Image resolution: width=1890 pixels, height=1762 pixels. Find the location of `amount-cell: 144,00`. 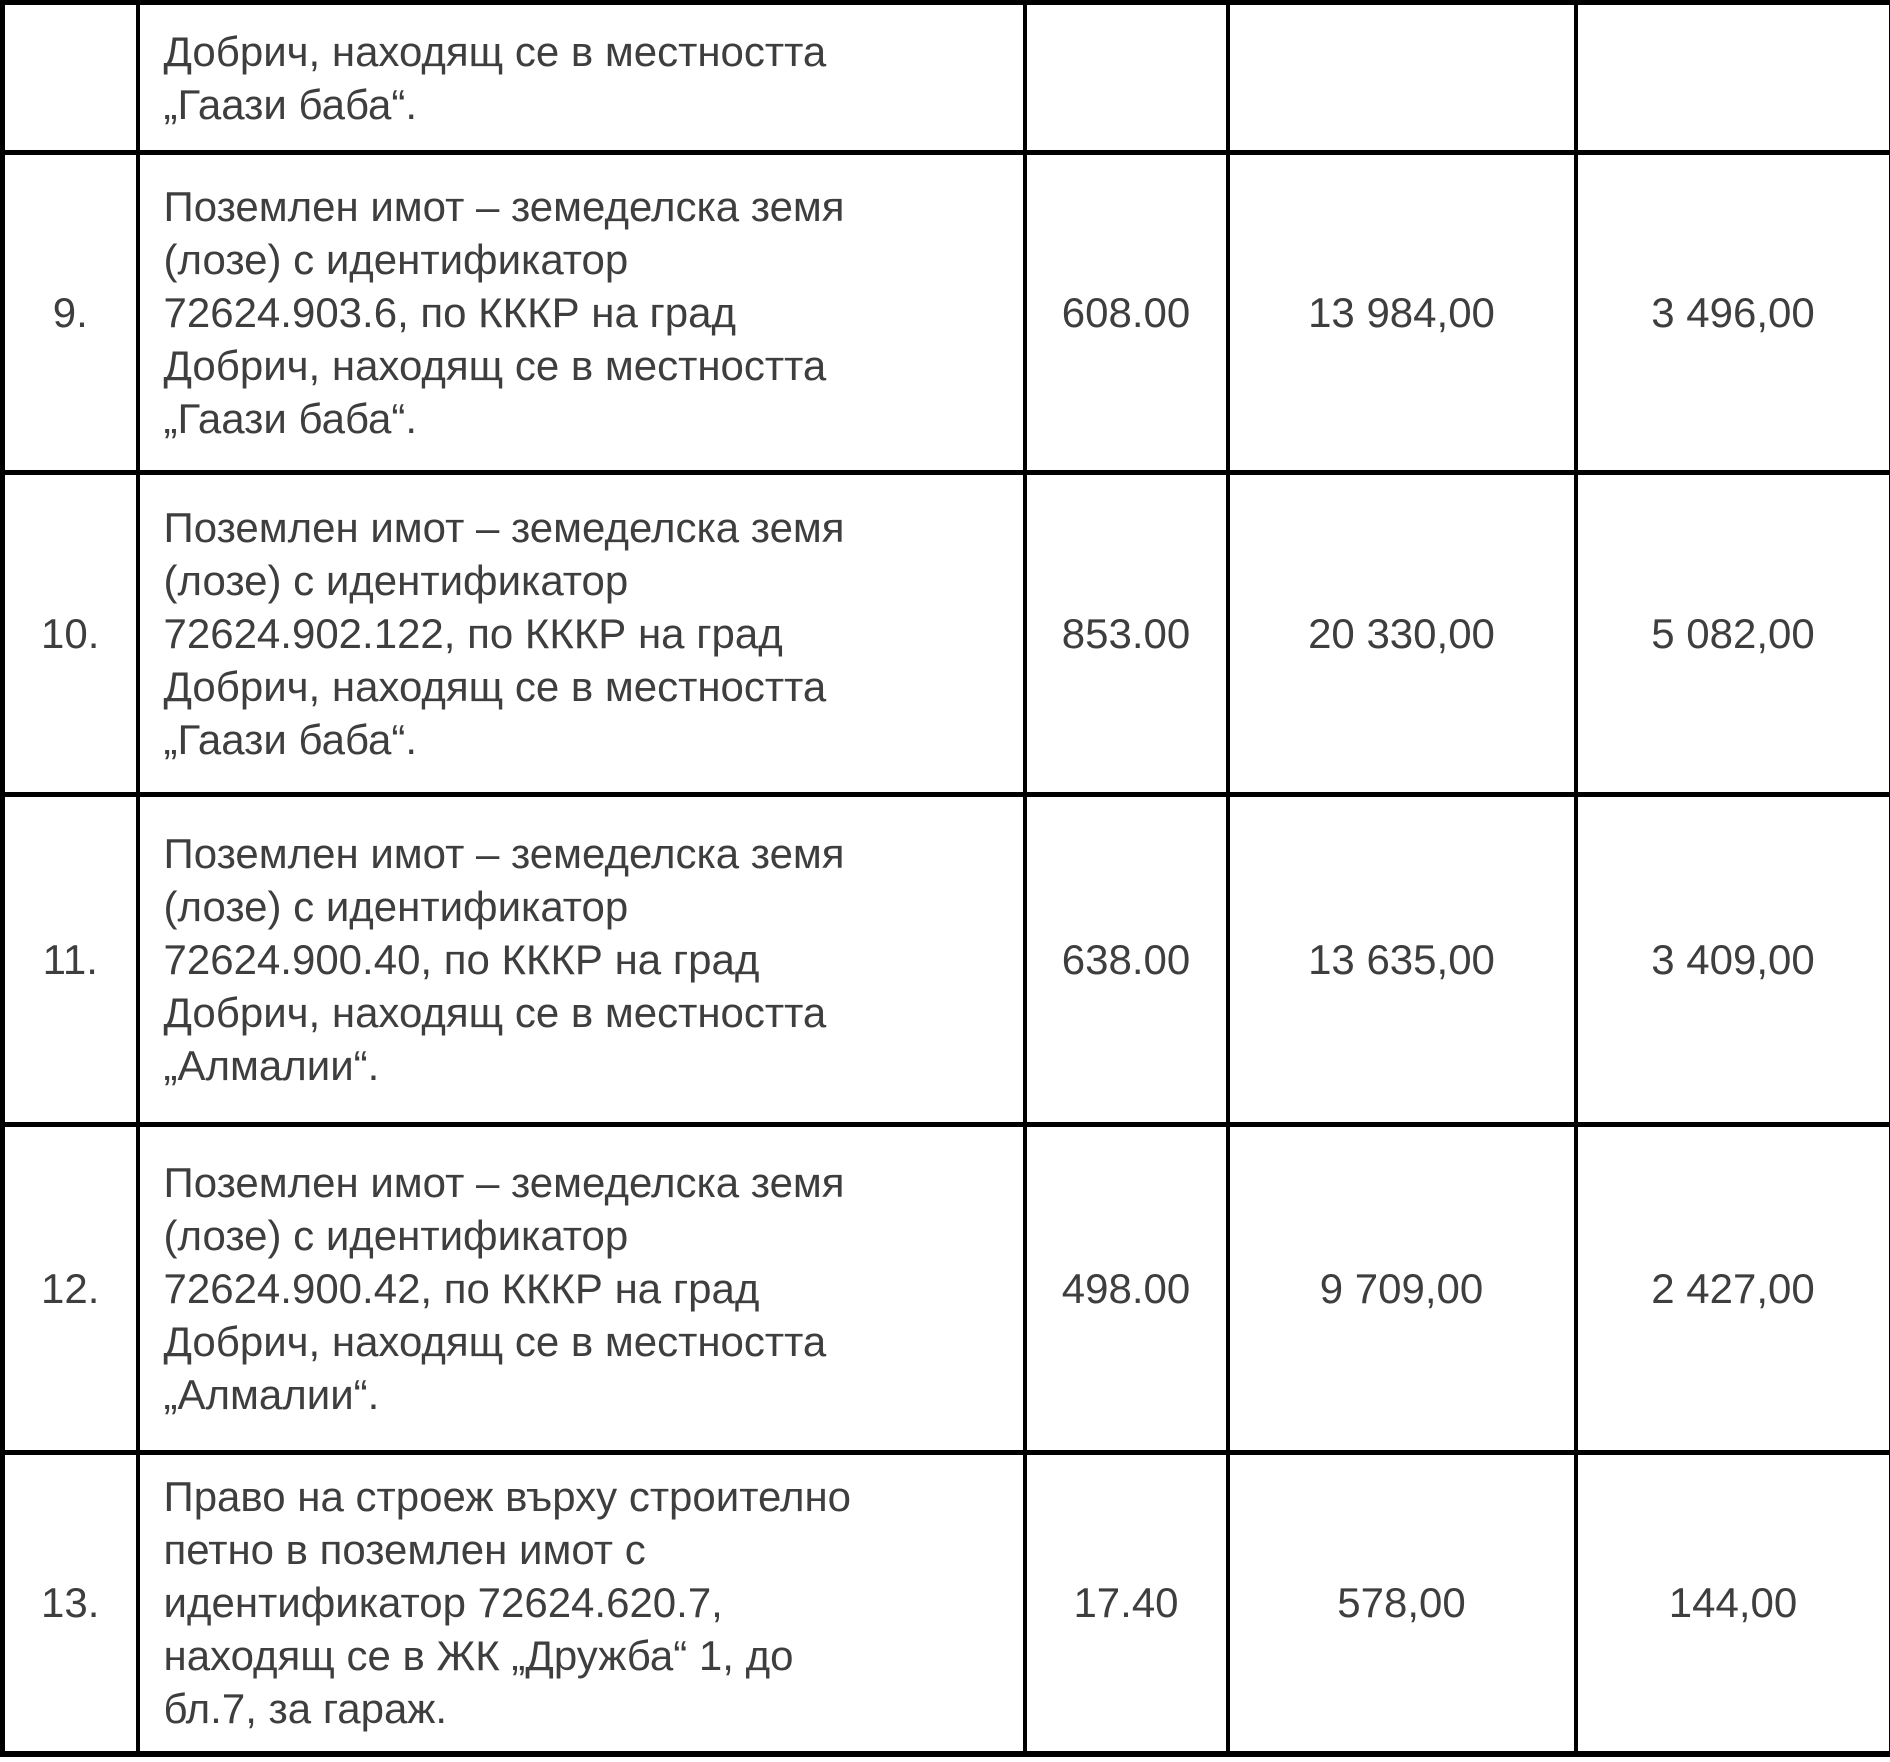

amount-cell: 144,00 is located at coordinates (1731, 1603).